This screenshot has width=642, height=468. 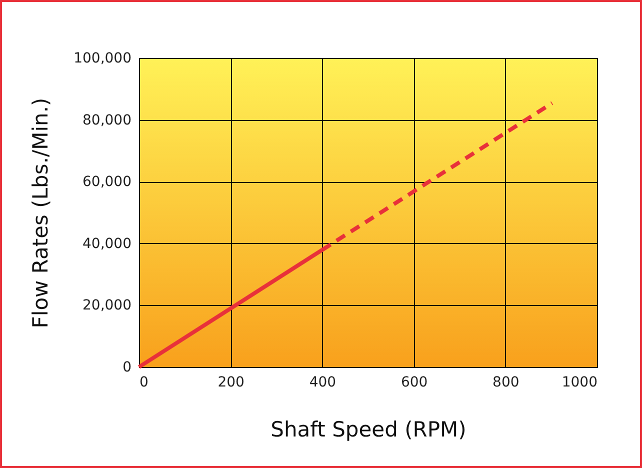 I want to click on y-tick-label: 100,000, so click(x=103, y=58).